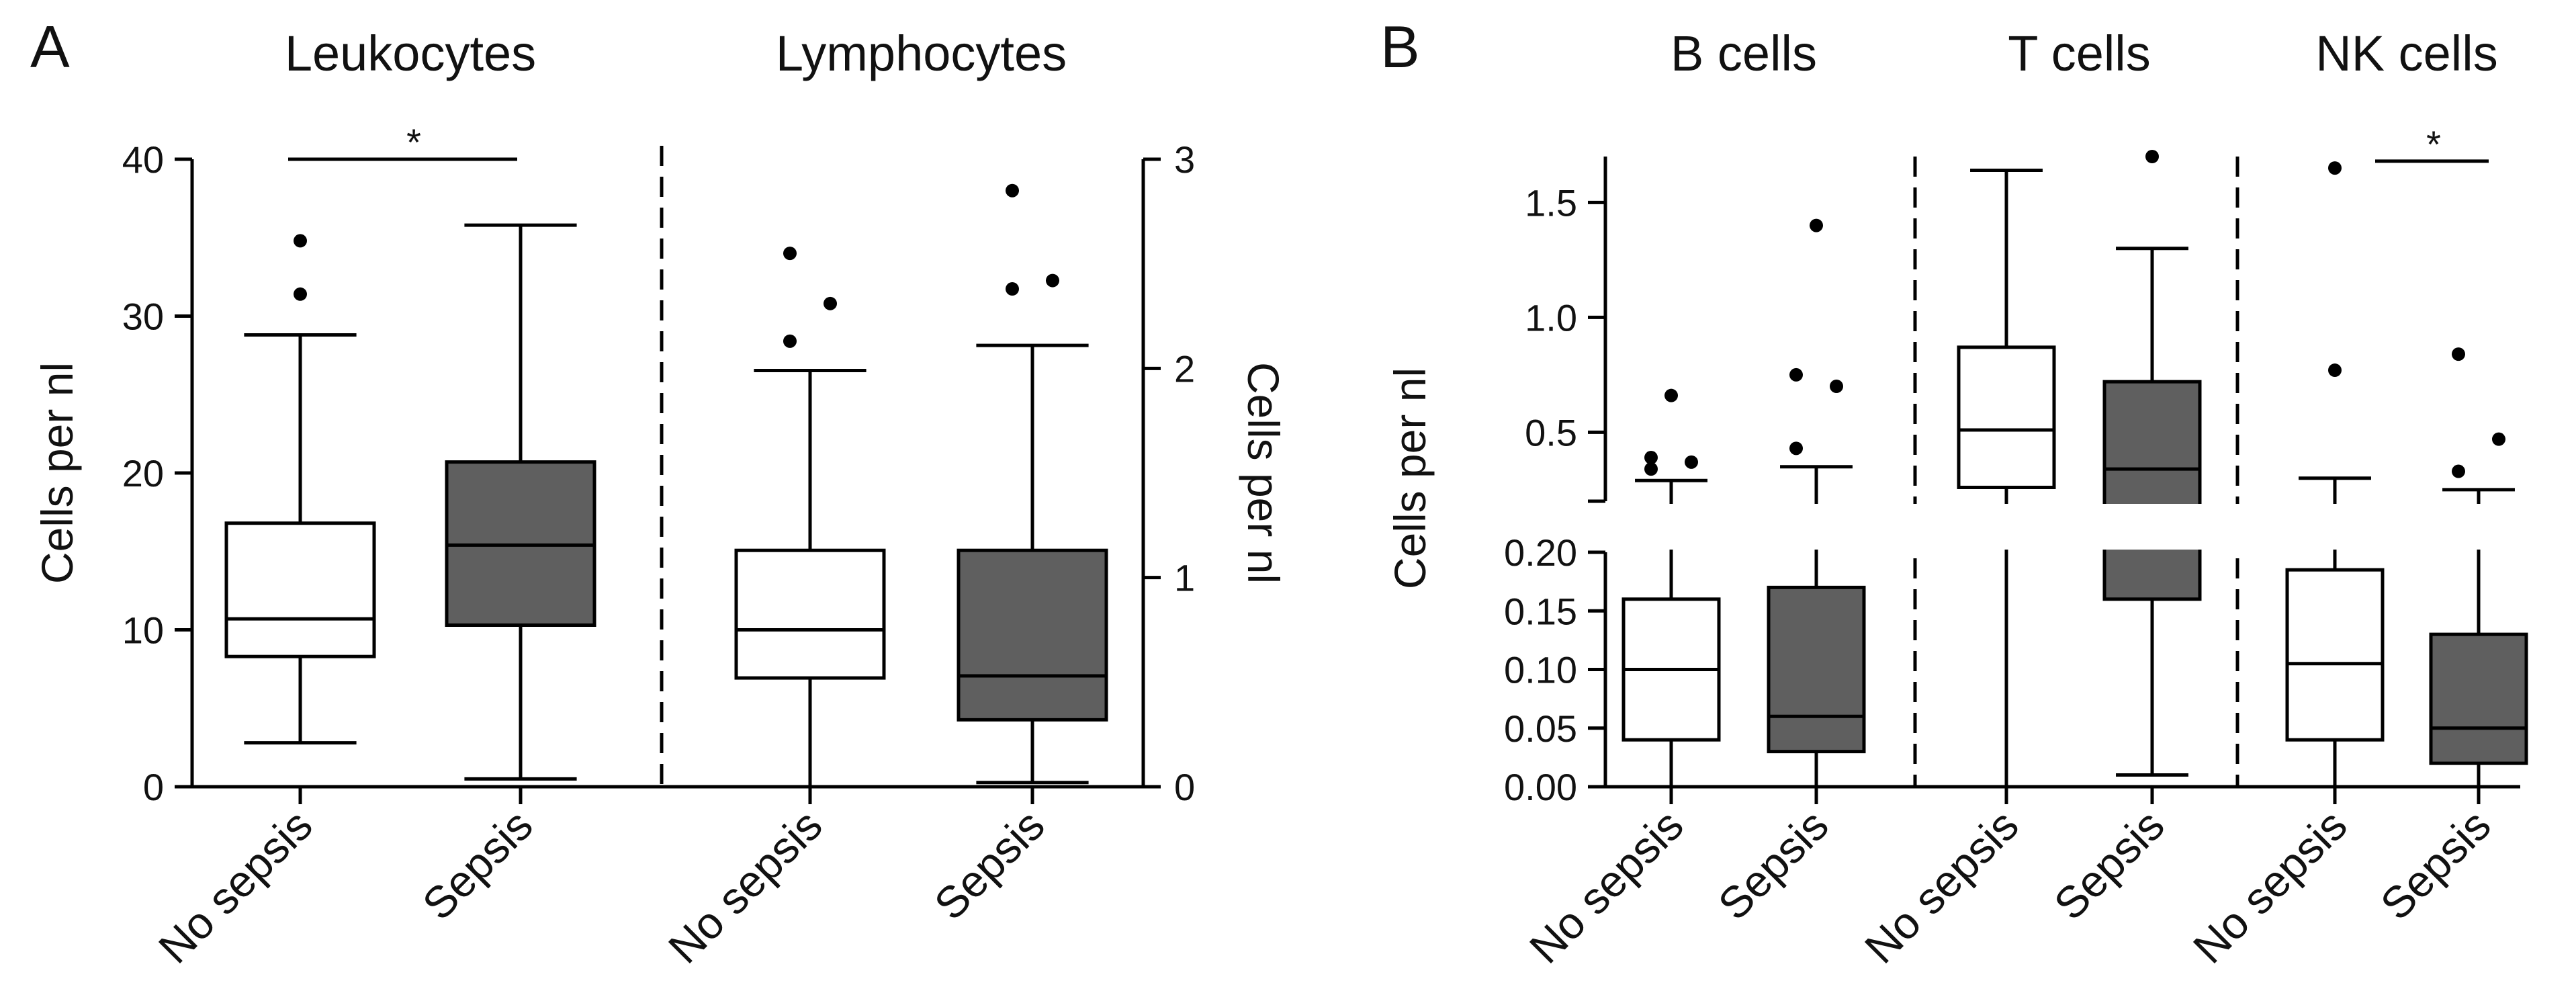 Image resolution: width=2576 pixels, height=995 pixels. Describe the element at coordinates (57, 473) in the screenshot. I see `panel-a-ylabel-left: Cells per nl` at that location.